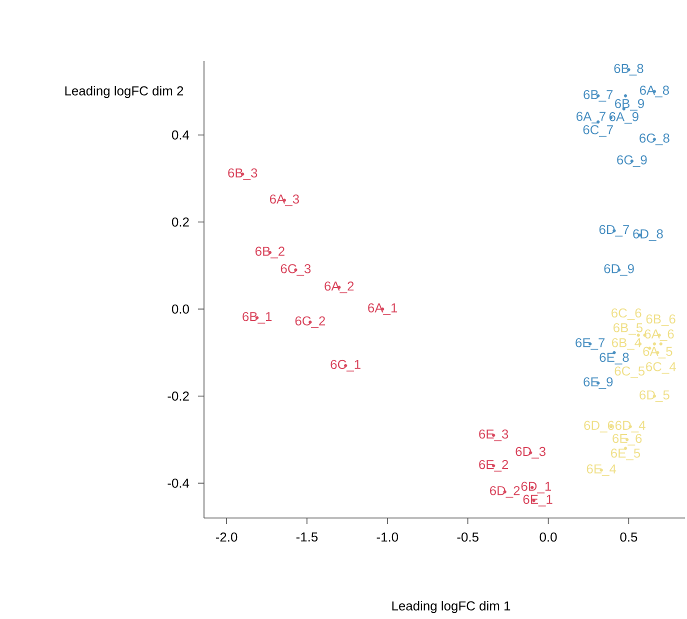  What do you see at coordinates (591, 118) in the screenshot?
I see `data-label: 6A_7` at bounding box center [591, 118].